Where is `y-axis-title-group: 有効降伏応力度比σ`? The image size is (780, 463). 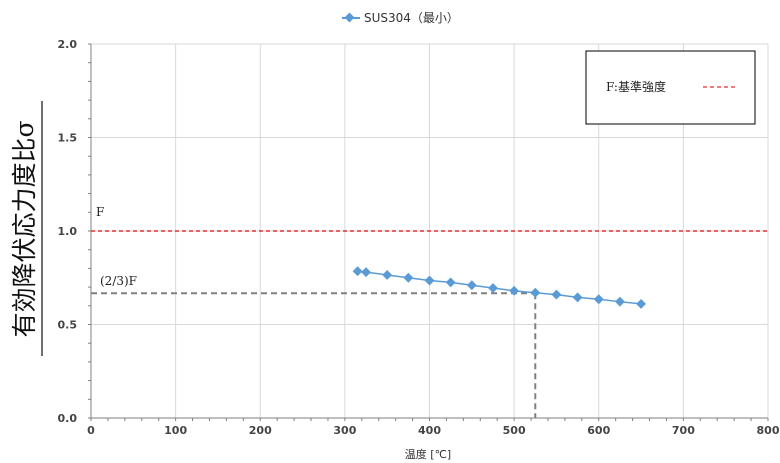 y-axis-title-group: 有効降伏応力度比σ is located at coordinates (26, 228).